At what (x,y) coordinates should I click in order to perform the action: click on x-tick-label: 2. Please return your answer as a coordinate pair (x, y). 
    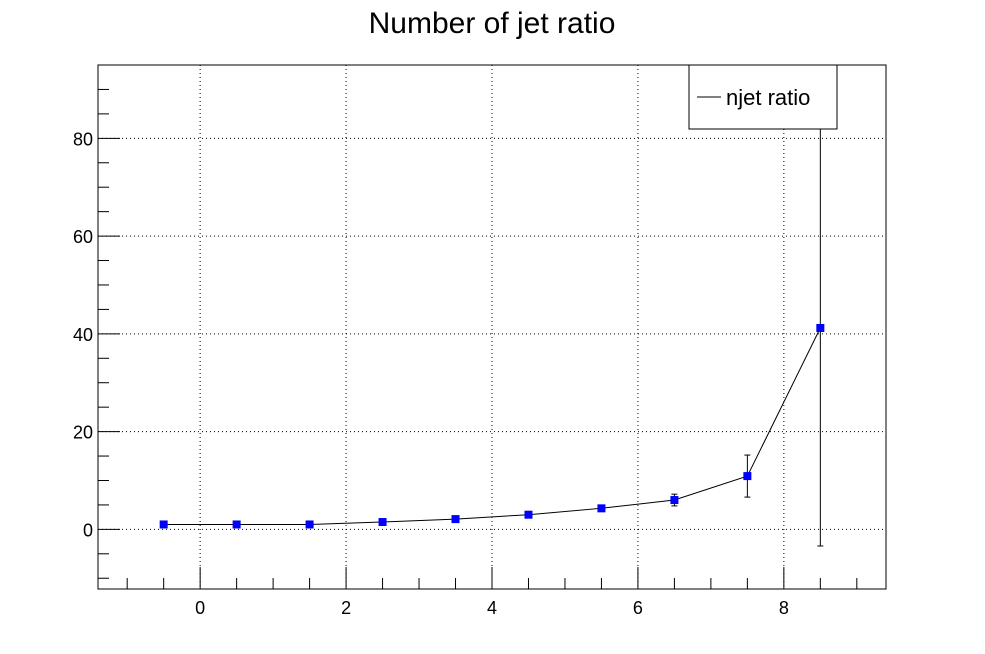
    Looking at the image, I should click on (346, 608).